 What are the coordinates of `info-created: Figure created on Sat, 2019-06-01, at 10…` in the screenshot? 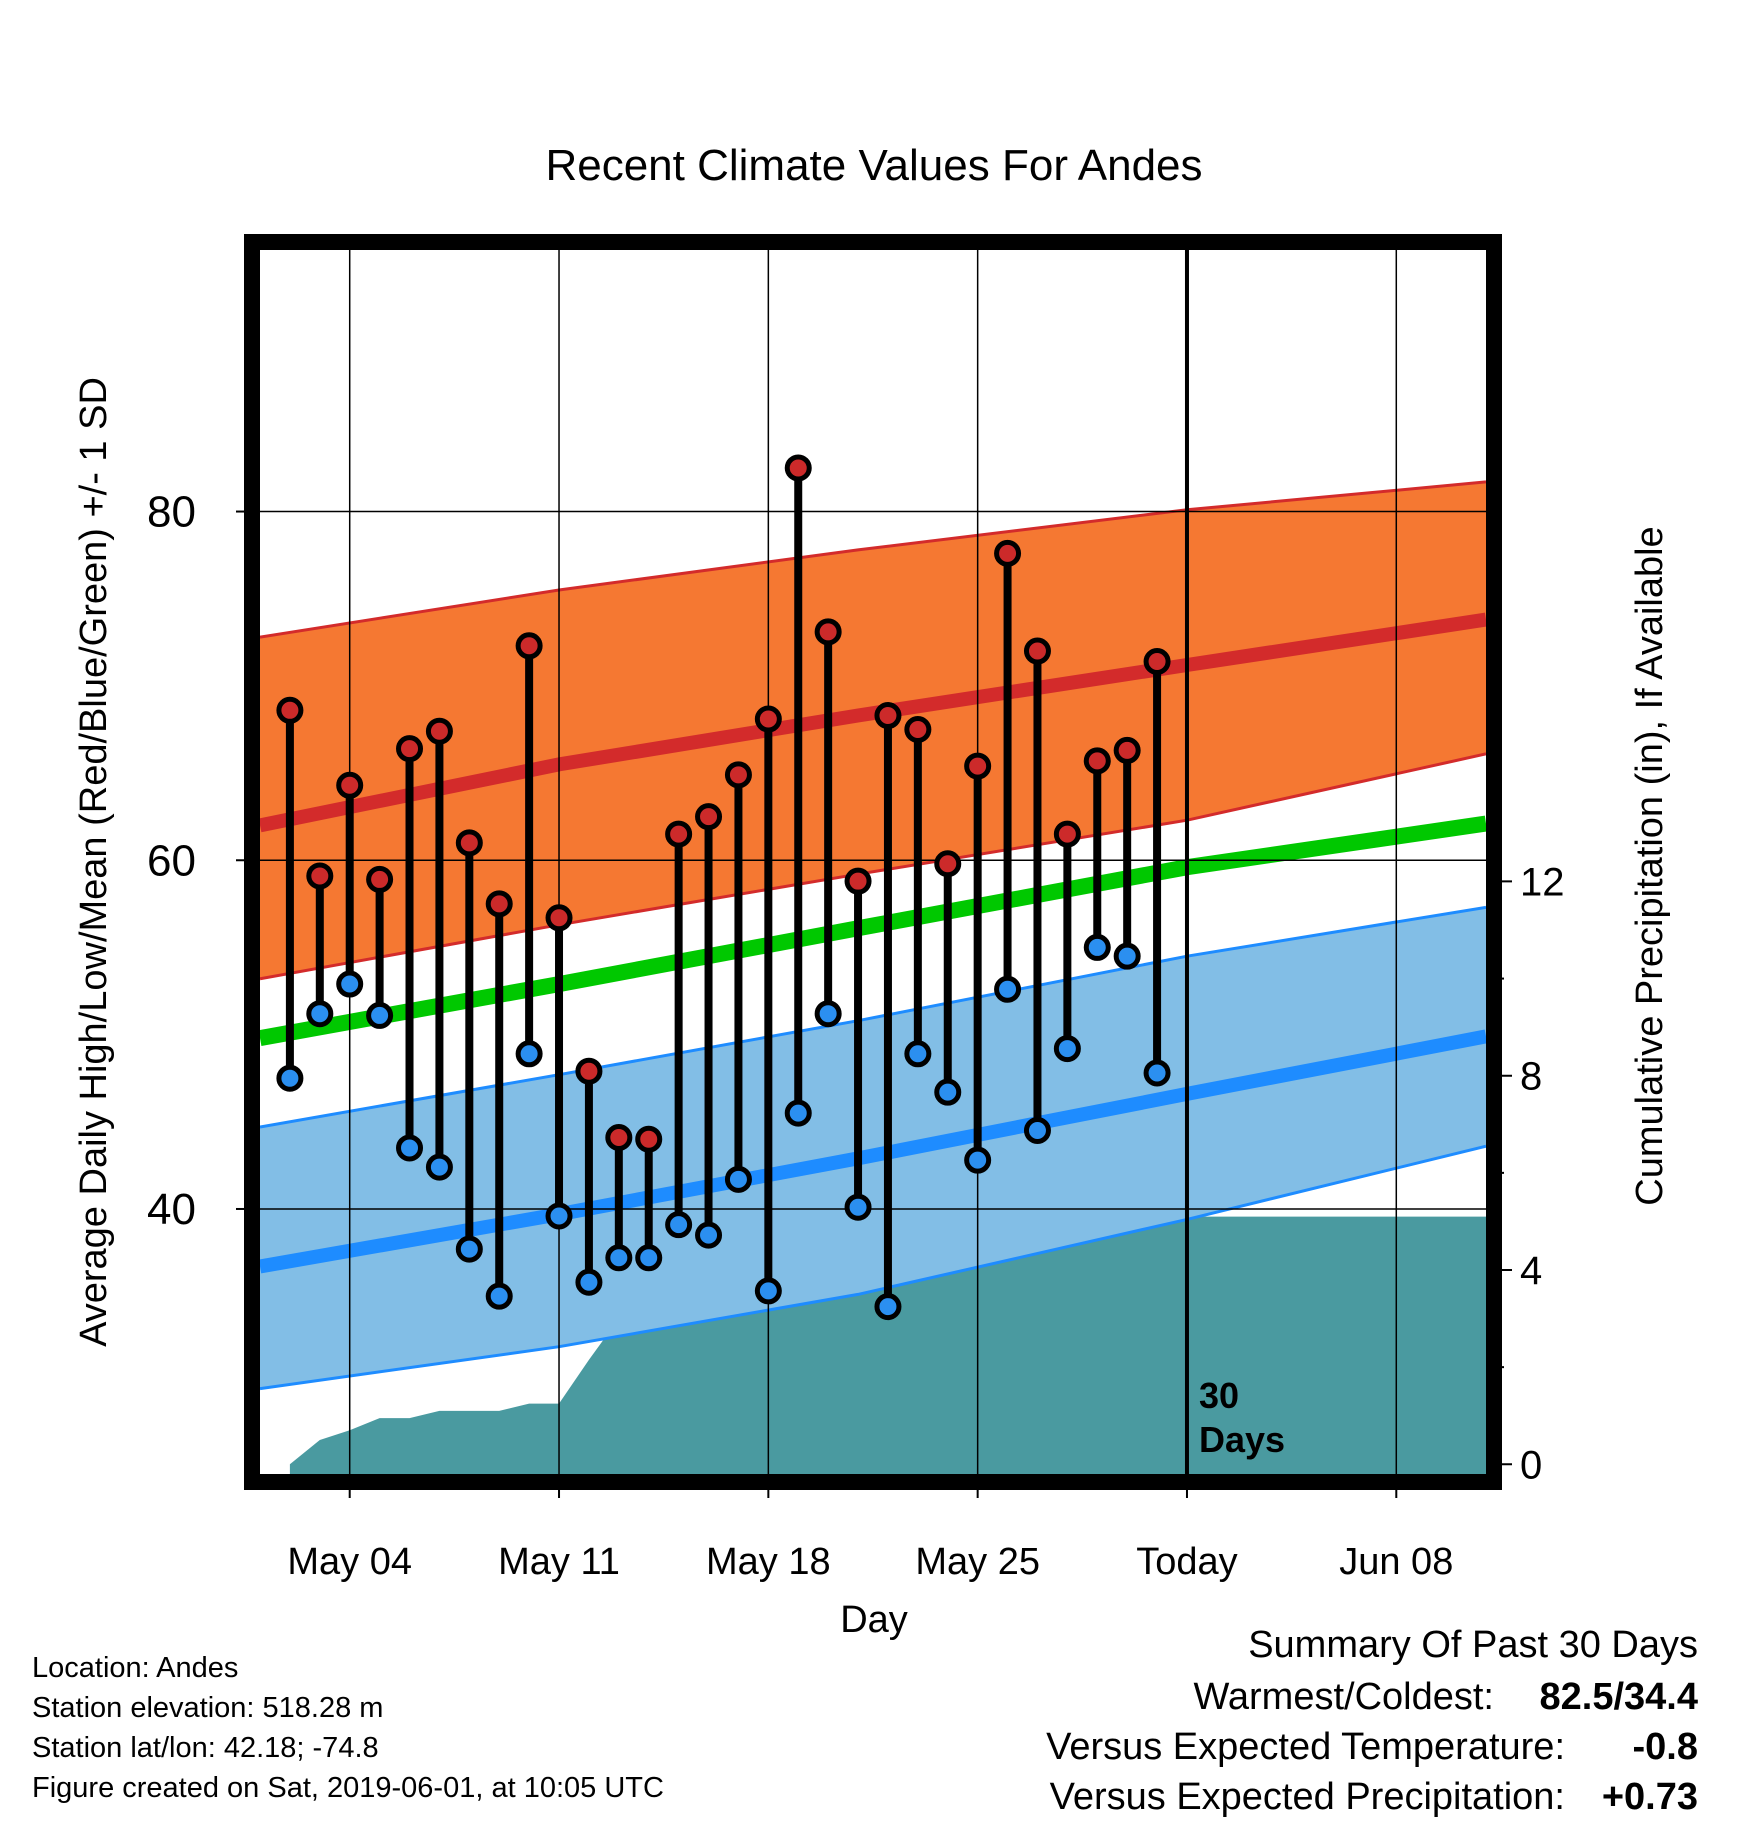 It's located at (348, 1788).